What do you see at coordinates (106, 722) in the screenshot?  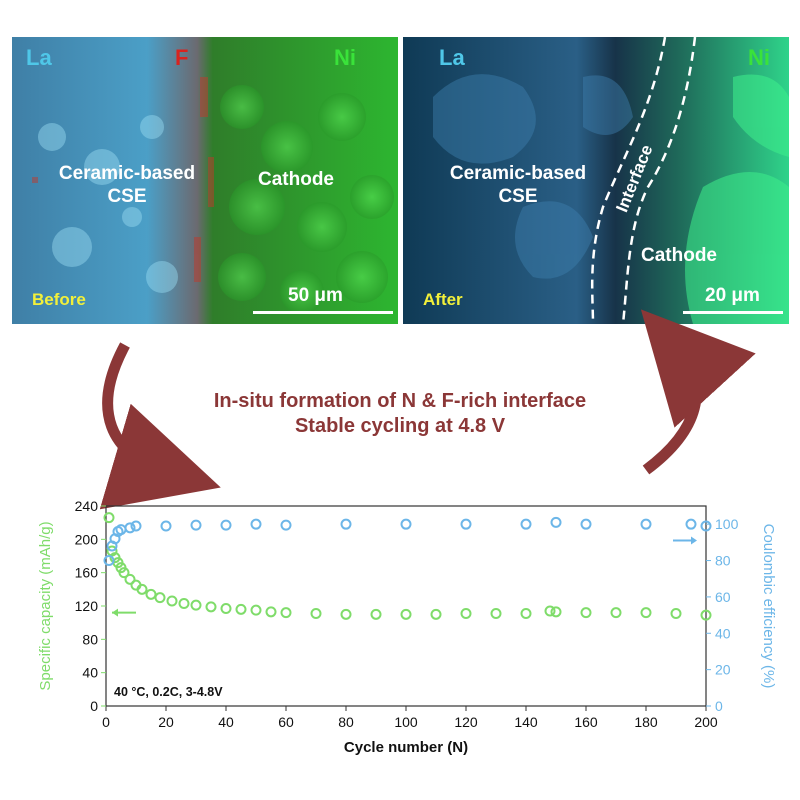 I see `x-tick-label: 0` at bounding box center [106, 722].